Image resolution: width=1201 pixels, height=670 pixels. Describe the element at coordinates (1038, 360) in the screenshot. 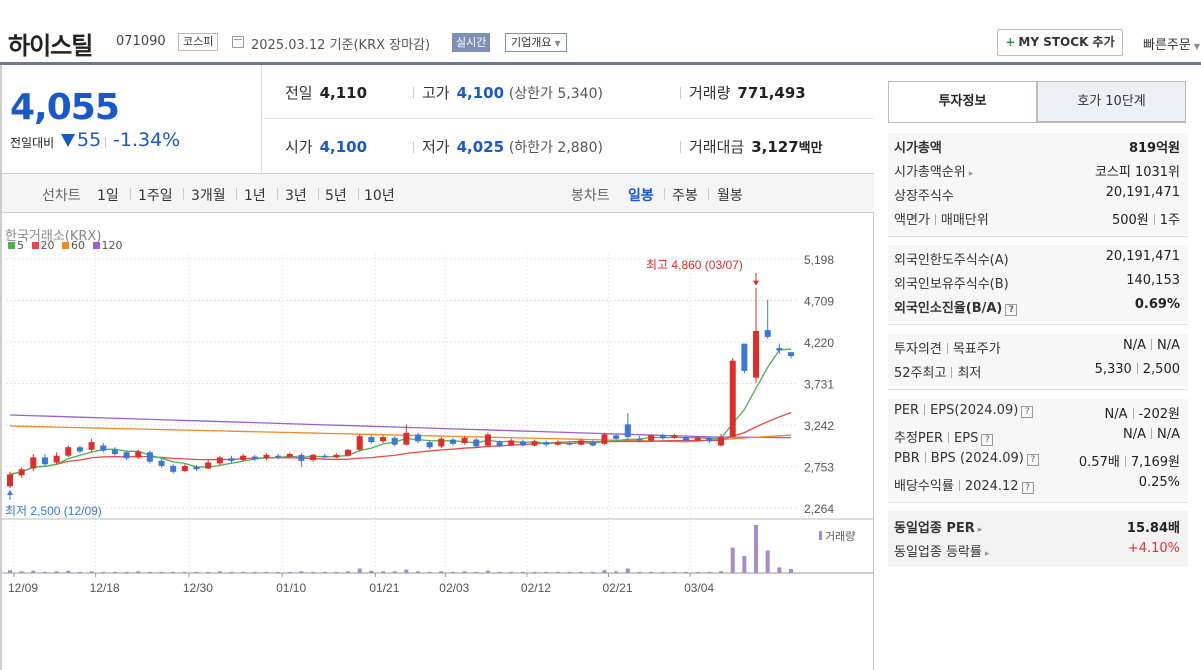

I see `info-section-opinion: 투자의견 목표주가 N/A N/A 52주최고 최저 5,330 2,500` at that location.